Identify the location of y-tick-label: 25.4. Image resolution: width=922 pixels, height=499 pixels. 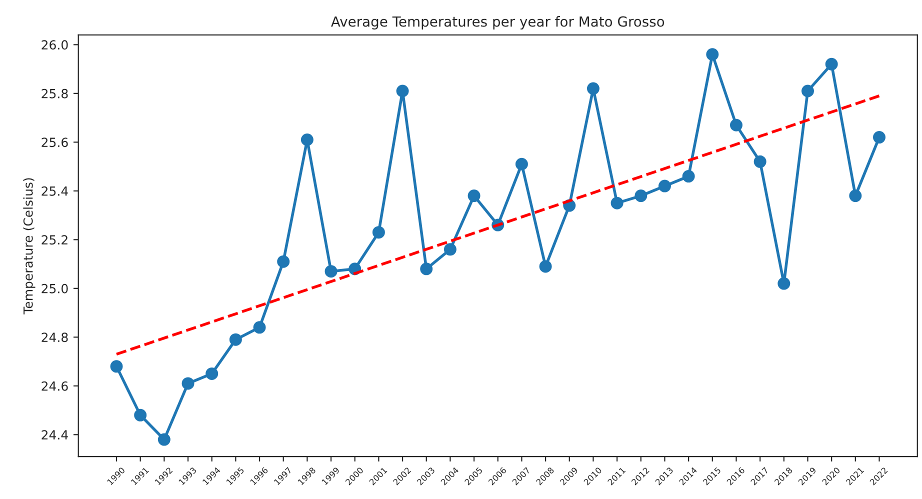
(55, 191).